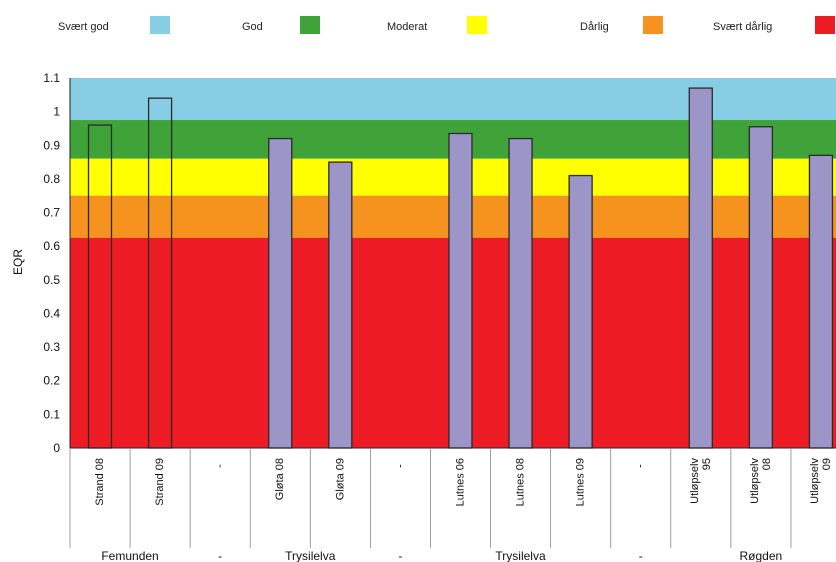  What do you see at coordinates (51, 414) in the screenshot?
I see `y-tick-label: 0.1` at bounding box center [51, 414].